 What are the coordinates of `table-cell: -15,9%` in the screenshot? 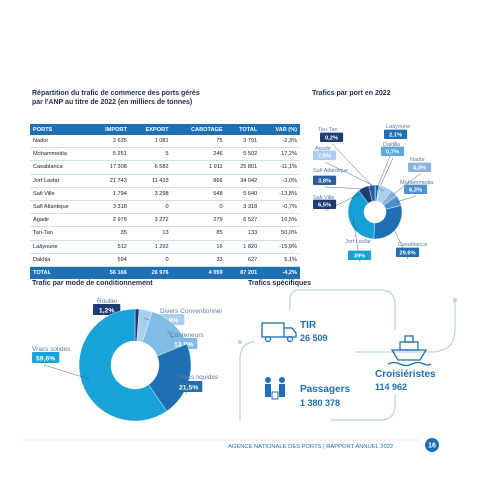 It's located at (280, 247).